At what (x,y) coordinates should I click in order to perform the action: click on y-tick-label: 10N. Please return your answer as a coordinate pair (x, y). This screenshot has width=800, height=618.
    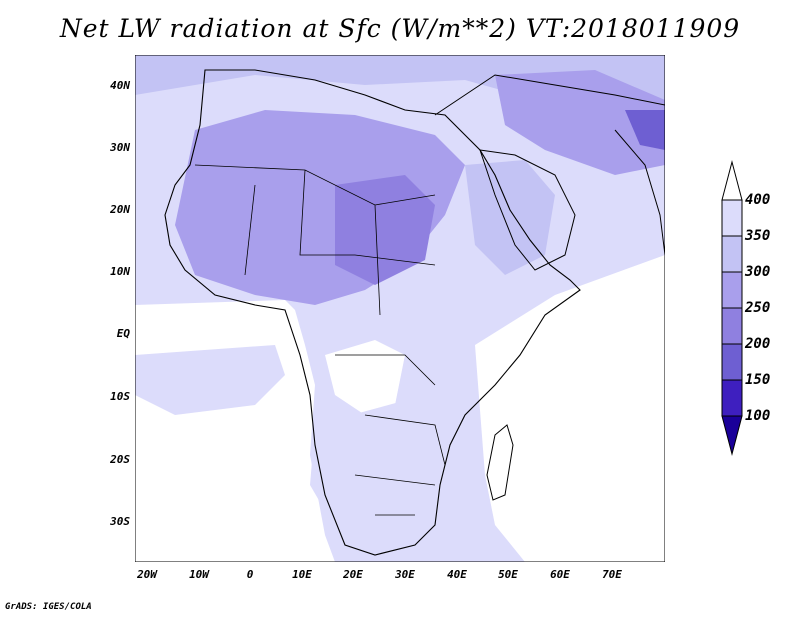
    Looking at the image, I should click on (120, 271).